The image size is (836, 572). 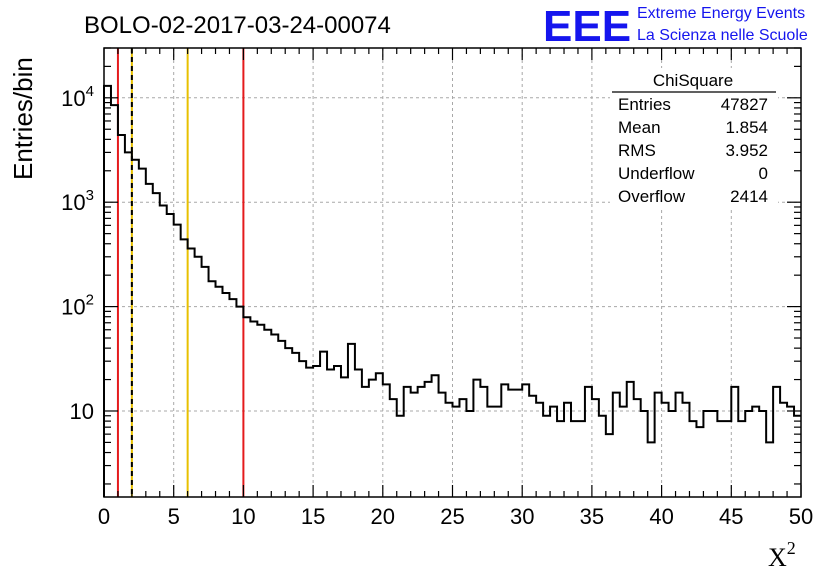 What do you see at coordinates (82, 411) in the screenshot?
I see `y-tick-label: 10` at bounding box center [82, 411].